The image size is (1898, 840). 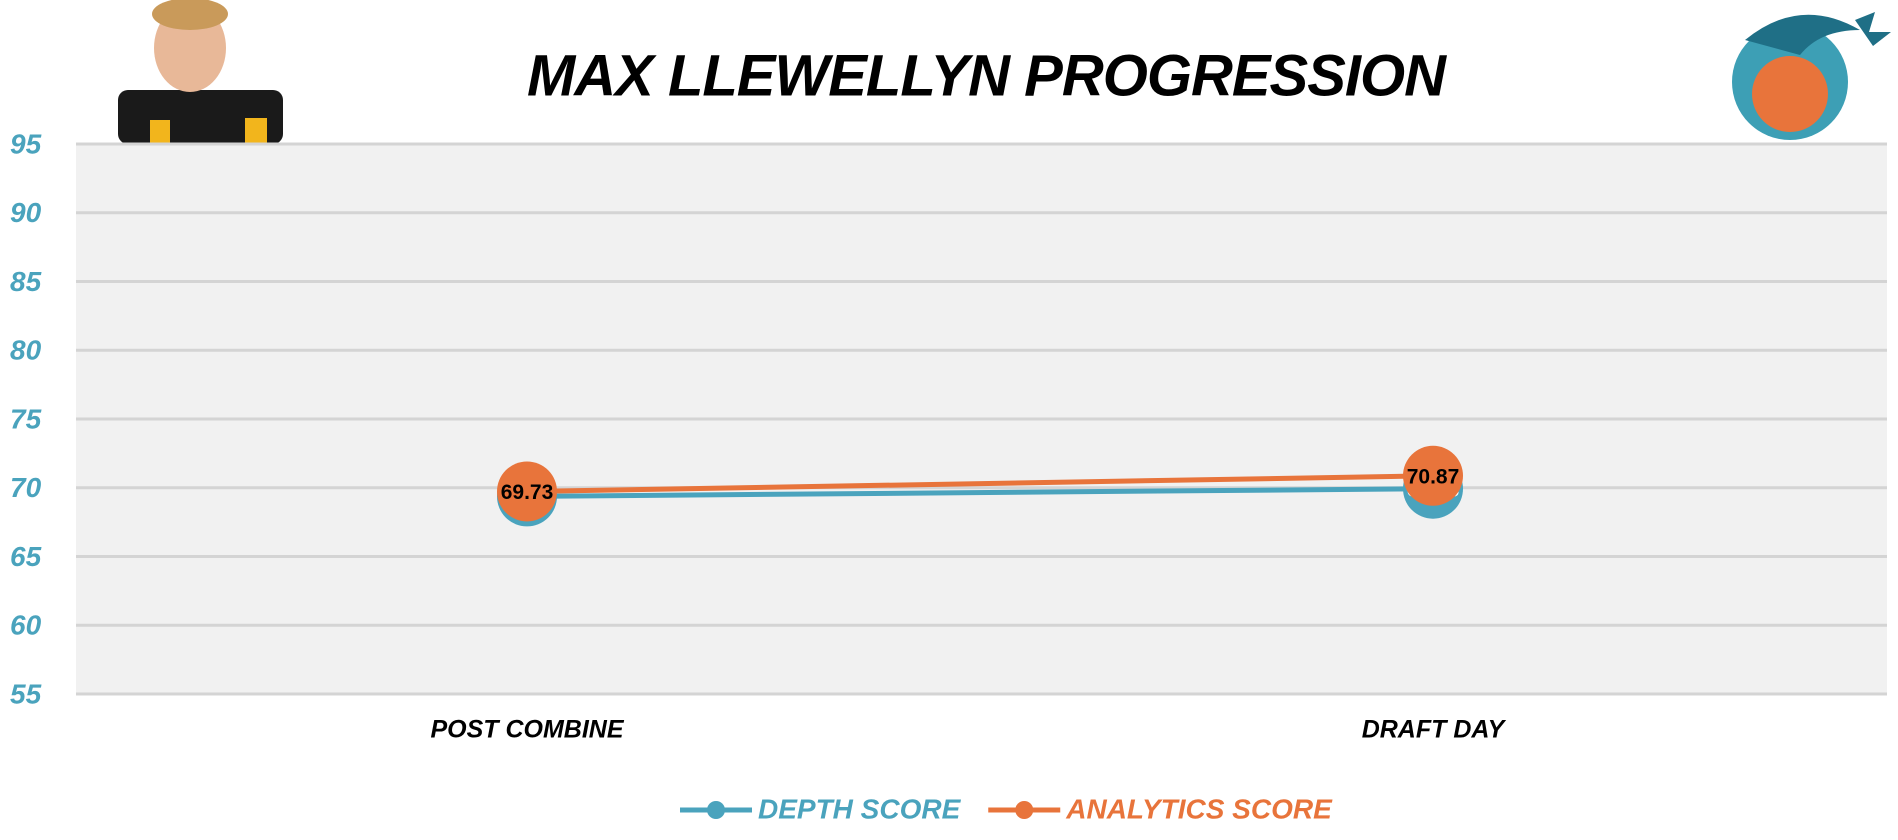 I want to click on team-logo, so click(x=1811, y=76).